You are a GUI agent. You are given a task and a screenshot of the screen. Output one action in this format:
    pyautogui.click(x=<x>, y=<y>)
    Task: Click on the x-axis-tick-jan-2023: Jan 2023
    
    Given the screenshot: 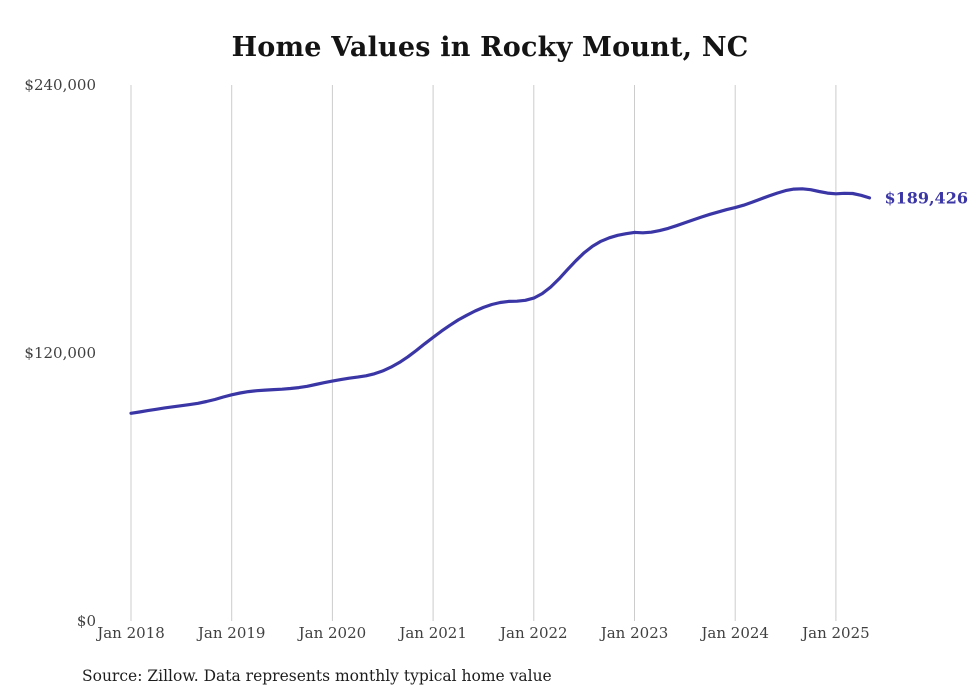 What is the action you would take?
    pyautogui.click(x=634, y=633)
    